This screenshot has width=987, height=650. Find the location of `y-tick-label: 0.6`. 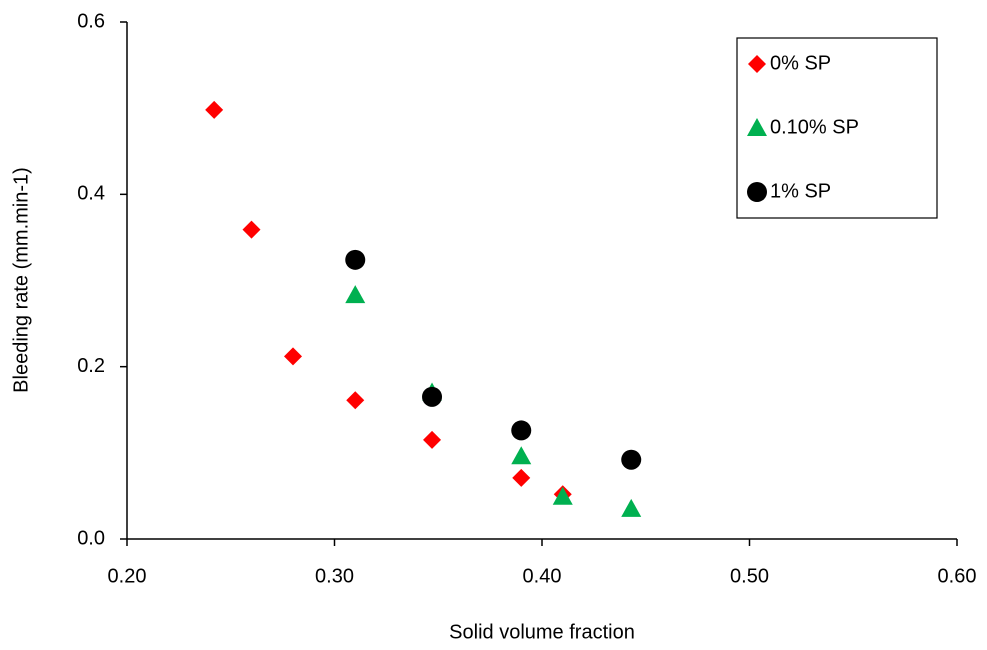

y-tick-label: 0.6 is located at coordinates (91, 21).